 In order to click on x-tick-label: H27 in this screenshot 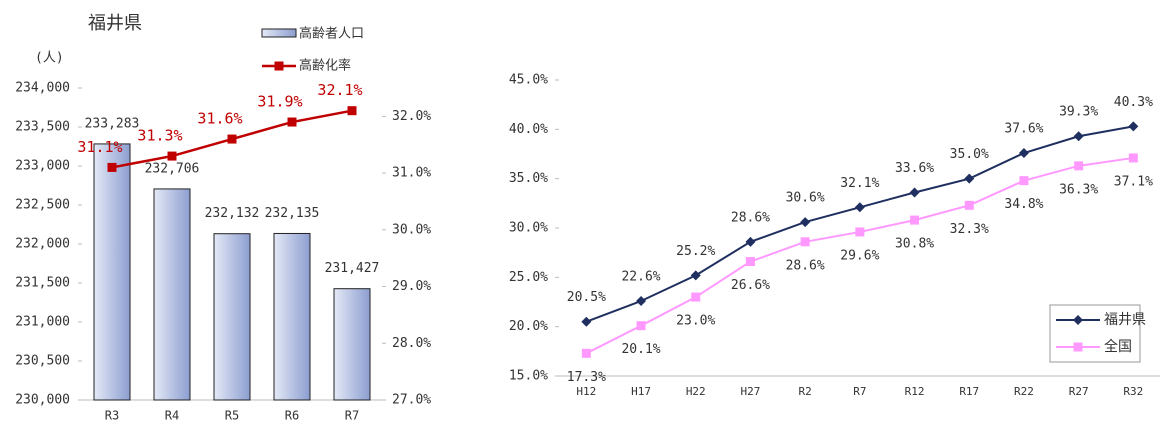, I will do `click(751, 391)`.